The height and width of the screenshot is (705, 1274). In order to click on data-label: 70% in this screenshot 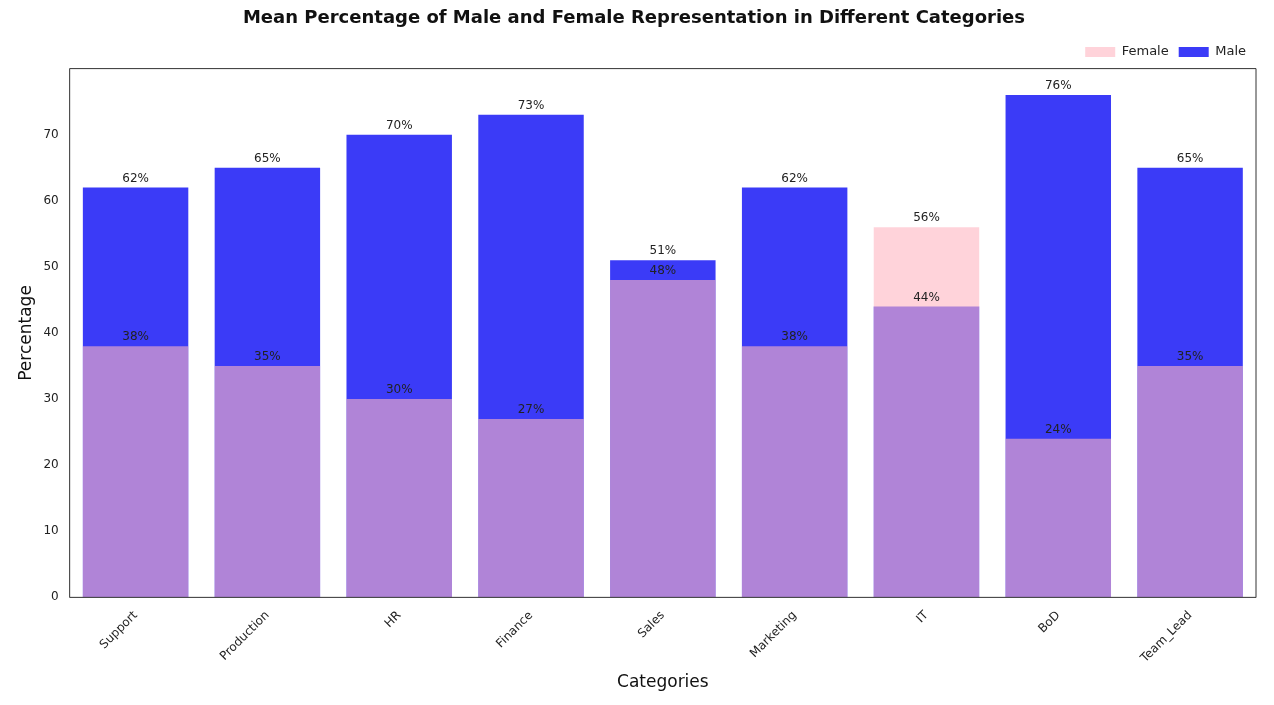, I will do `click(399, 124)`.